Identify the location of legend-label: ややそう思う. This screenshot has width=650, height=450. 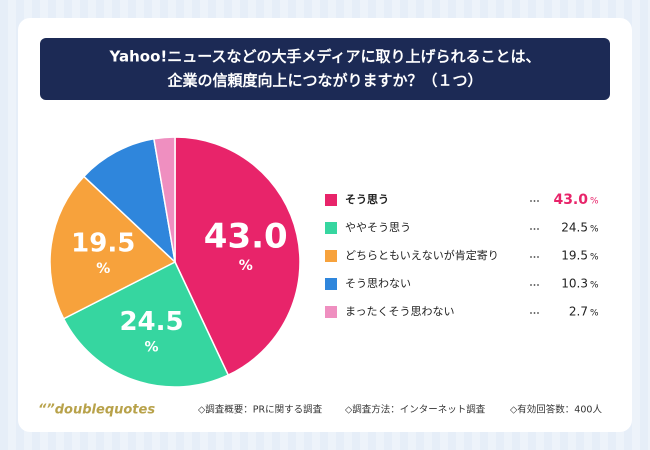
(378, 227).